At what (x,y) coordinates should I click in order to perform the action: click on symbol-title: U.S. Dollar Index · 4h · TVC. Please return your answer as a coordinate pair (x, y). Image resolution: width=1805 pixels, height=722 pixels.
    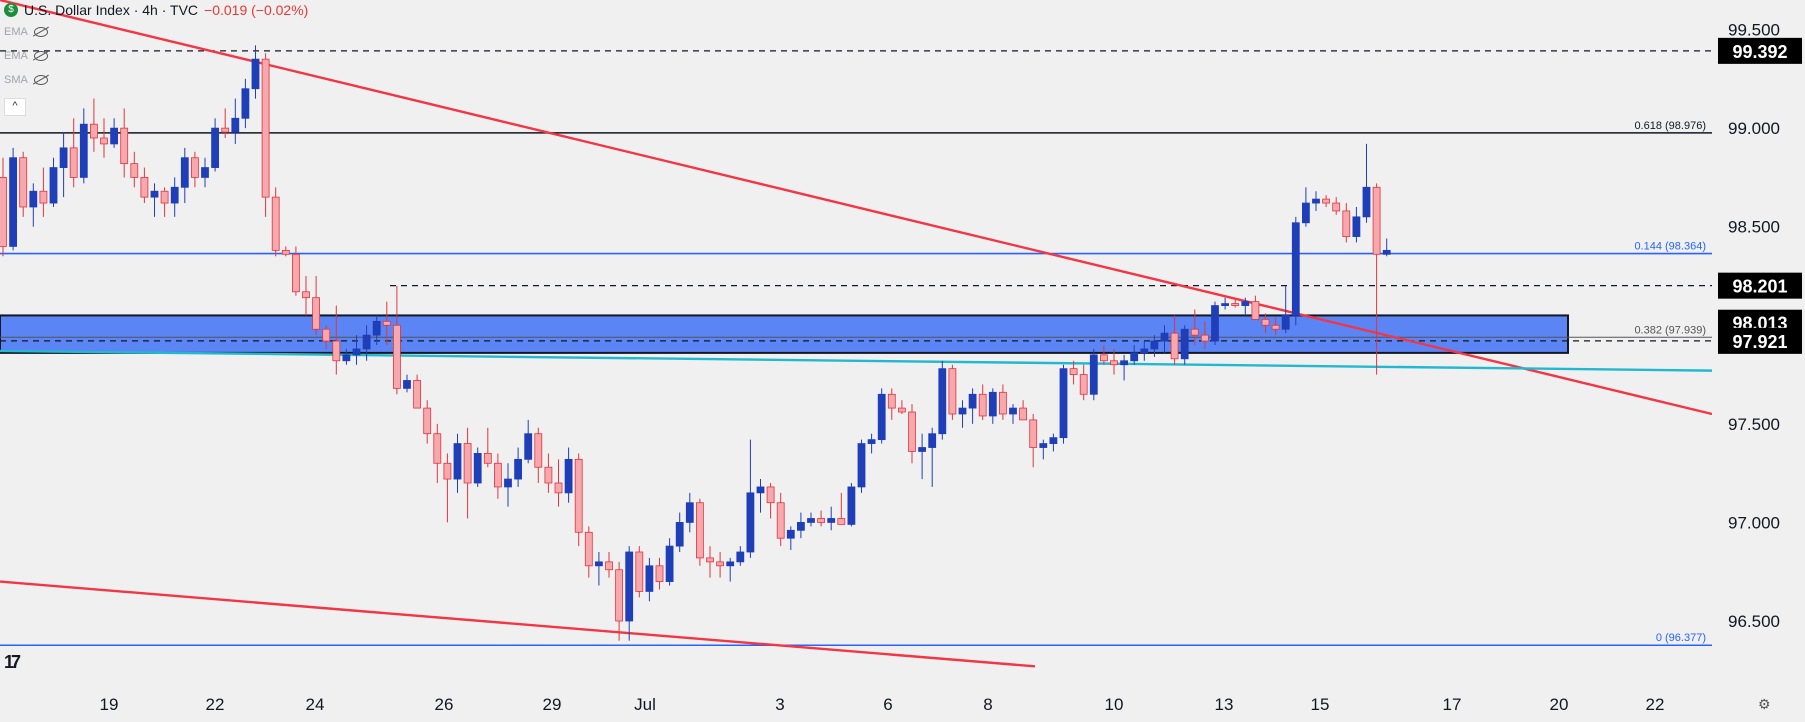
    Looking at the image, I should click on (111, 10).